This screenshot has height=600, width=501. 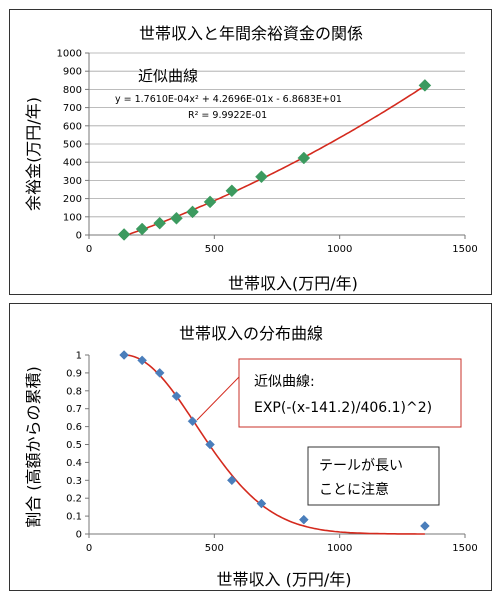 What do you see at coordinates (79, 356) in the screenshot?
I see `y-tick-label: 1` at bounding box center [79, 356].